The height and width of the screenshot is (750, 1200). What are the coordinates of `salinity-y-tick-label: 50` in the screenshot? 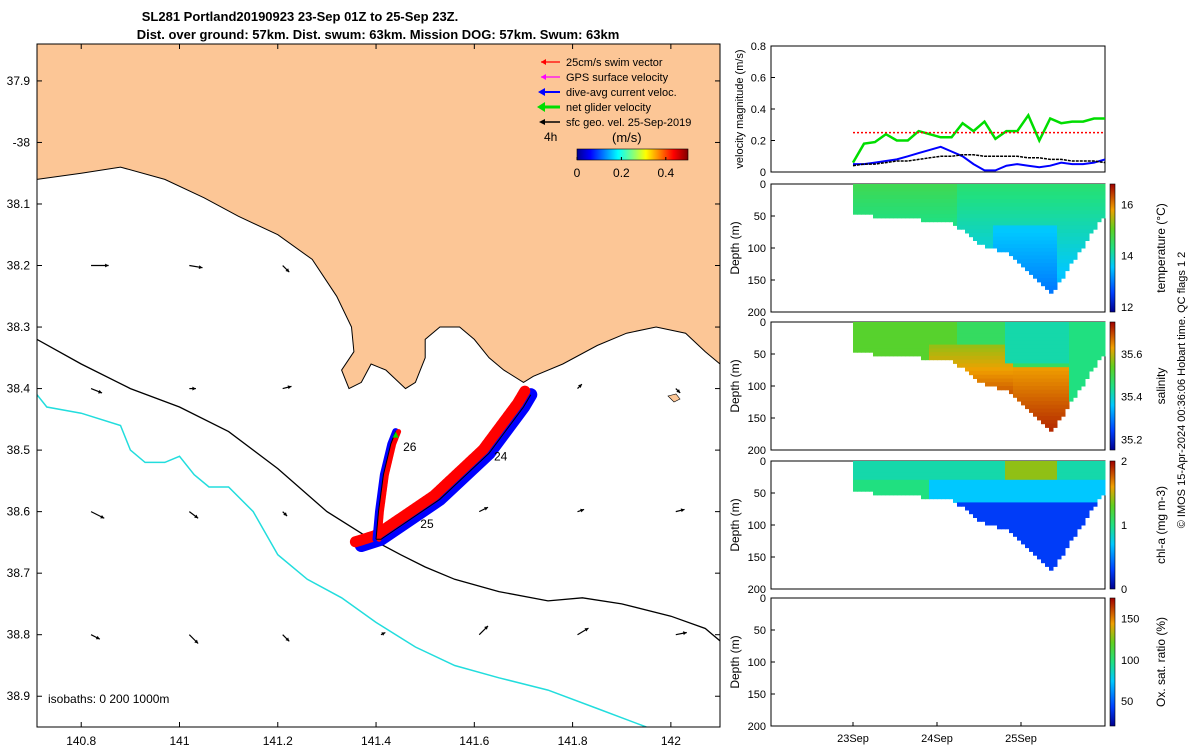 It's located at (760, 355).